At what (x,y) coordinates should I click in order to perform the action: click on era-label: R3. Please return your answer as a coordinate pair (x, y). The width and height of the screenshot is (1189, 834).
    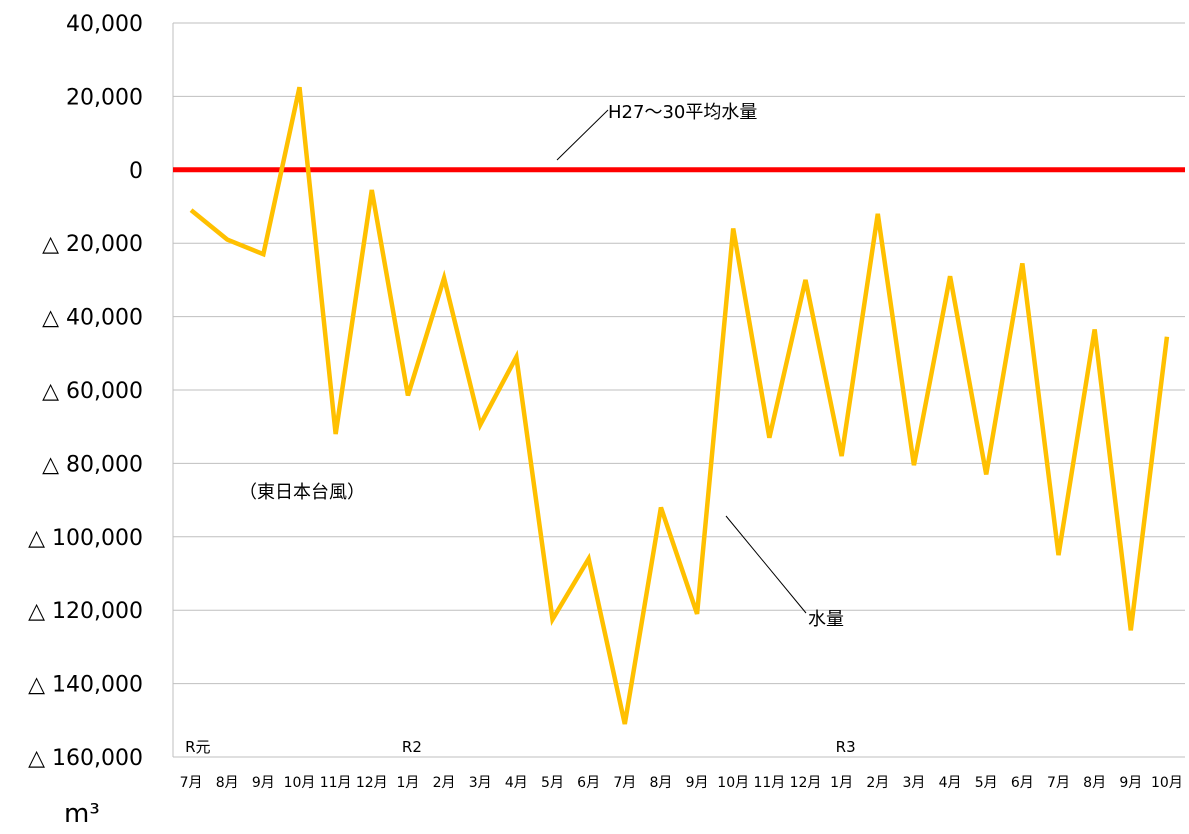
    Looking at the image, I should click on (846, 747).